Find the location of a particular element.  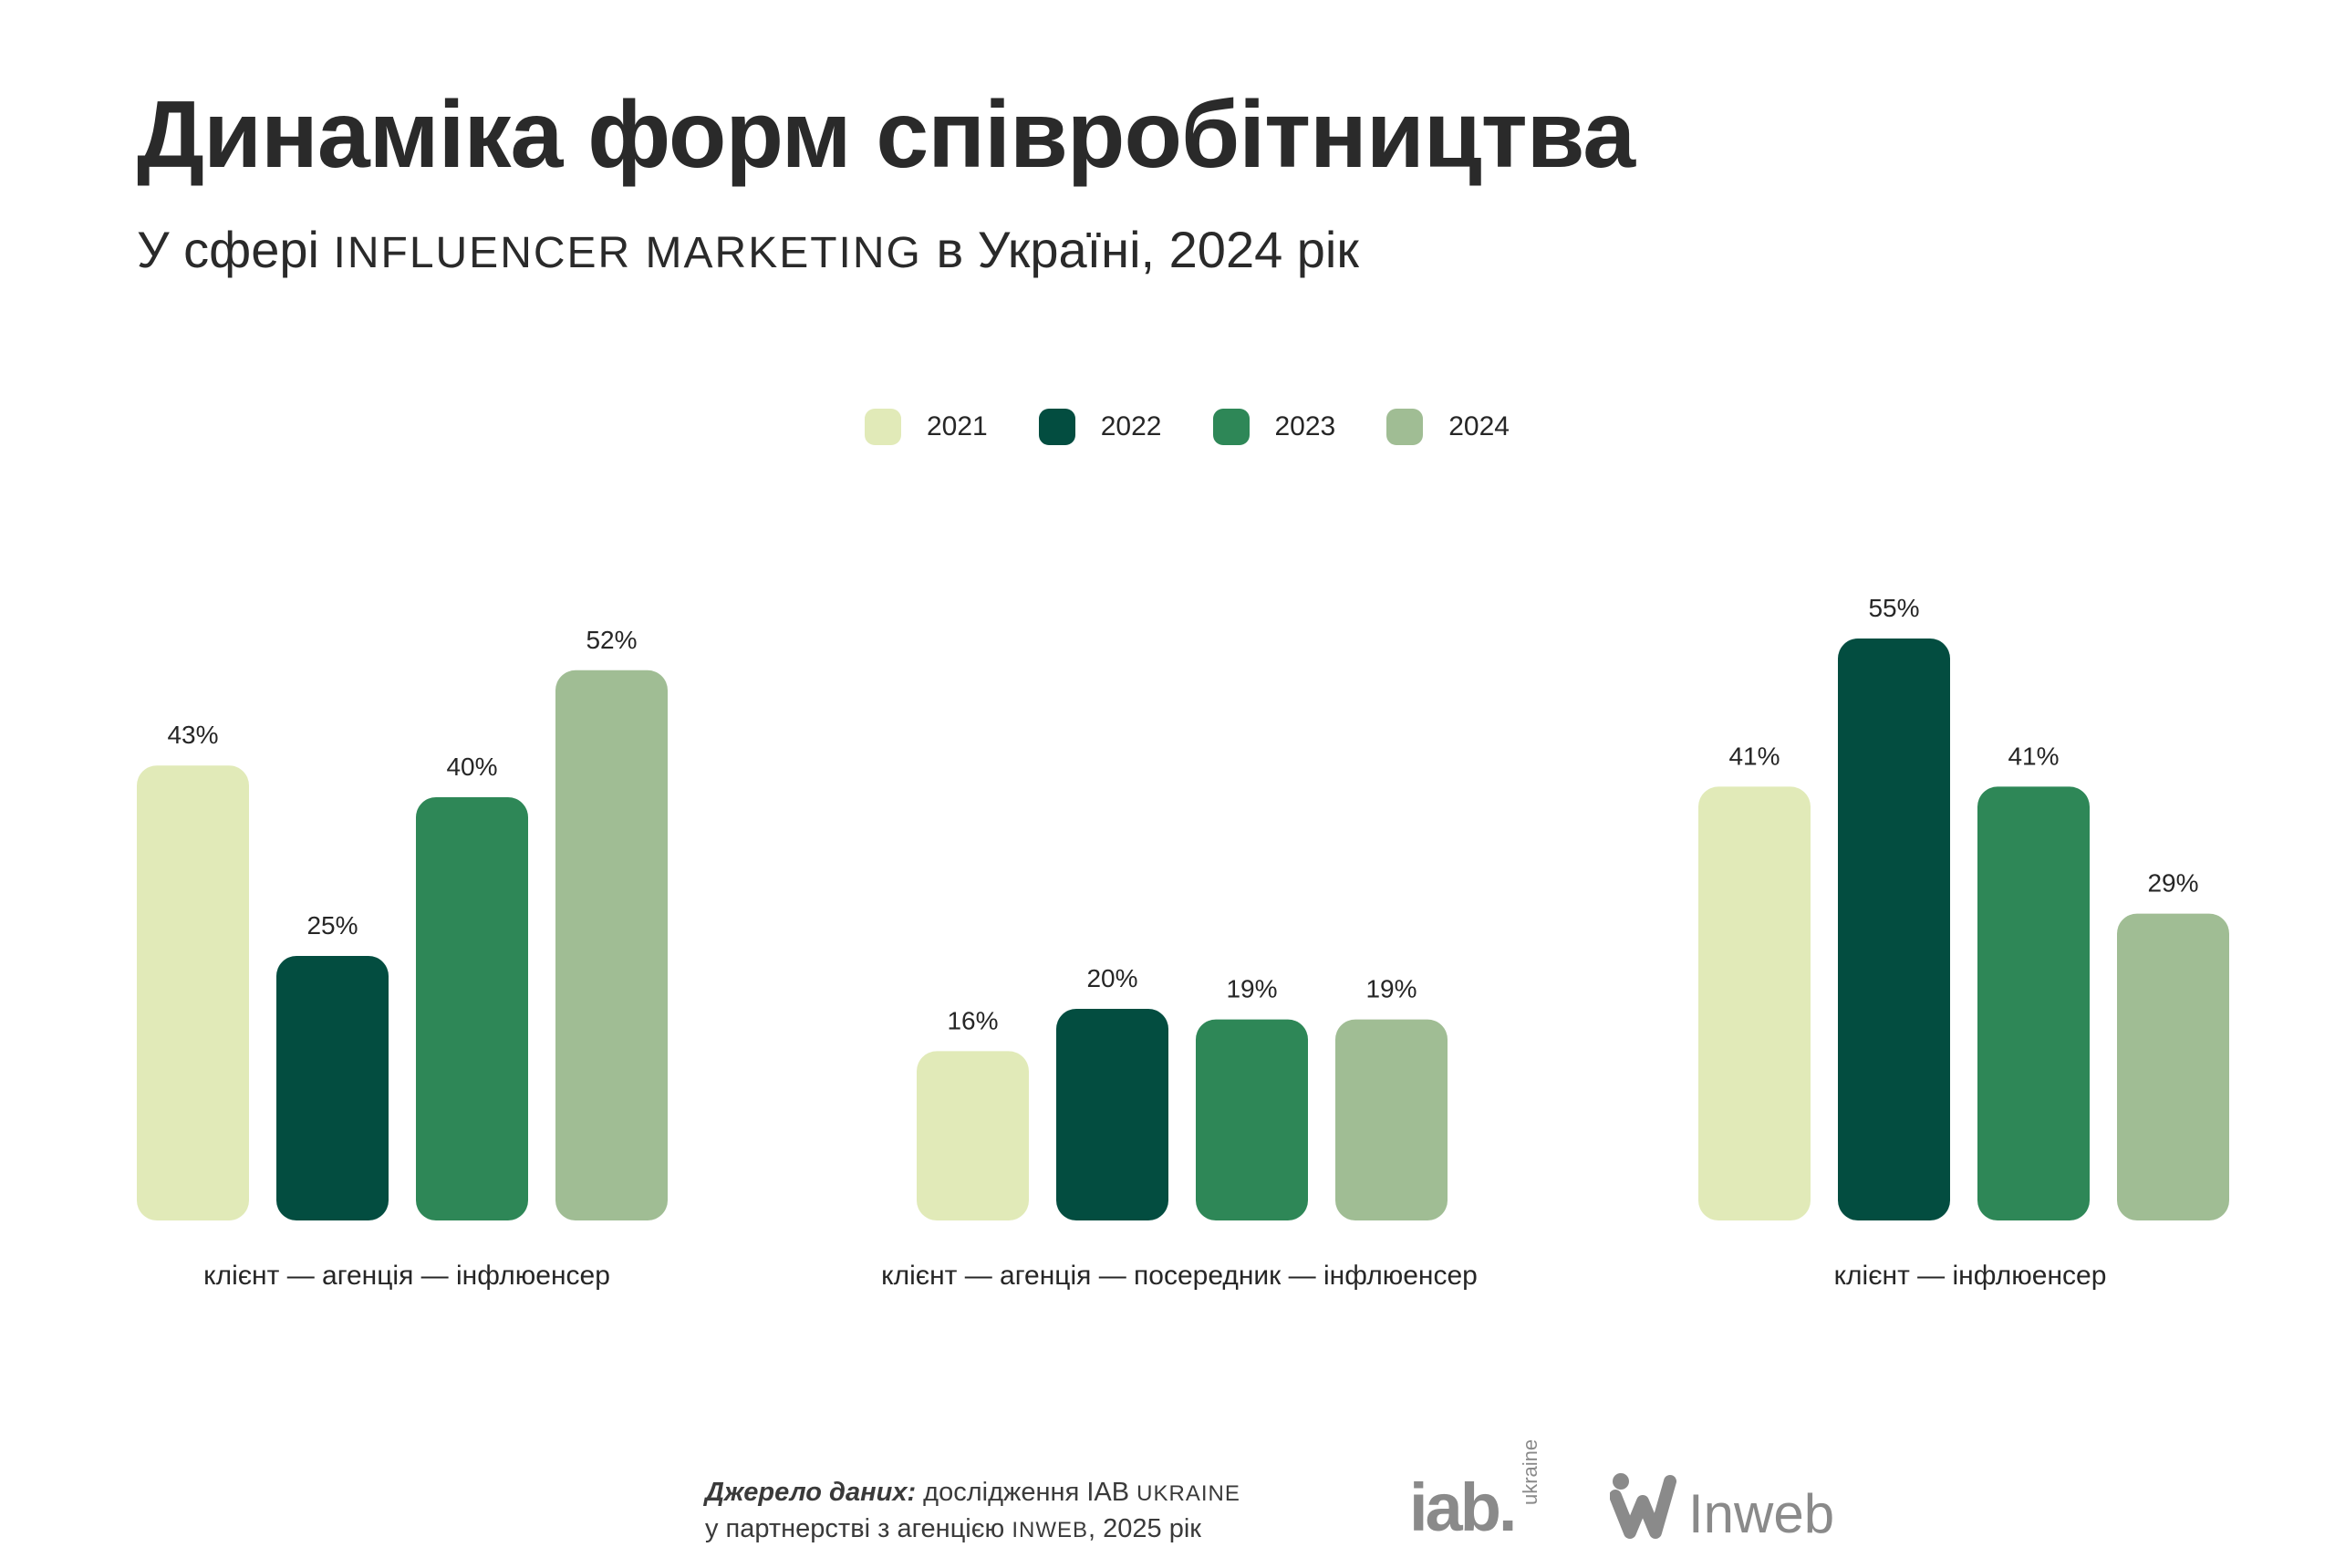

iab-logo-subtext: ukraine is located at coordinates (1530, 1472).